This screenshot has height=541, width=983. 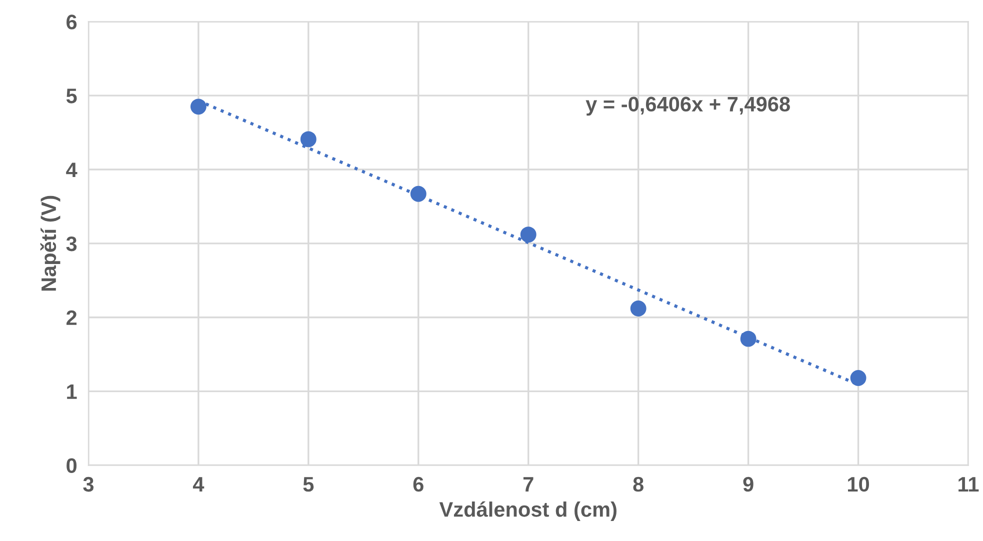 What do you see at coordinates (71, 22) in the screenshot?
I see `y-tick-label: 6` at bounding box center [71, 22].